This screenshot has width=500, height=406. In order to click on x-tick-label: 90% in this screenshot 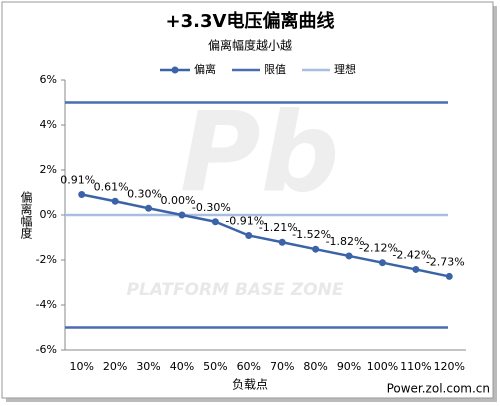, I will do `click(349, 366)`.